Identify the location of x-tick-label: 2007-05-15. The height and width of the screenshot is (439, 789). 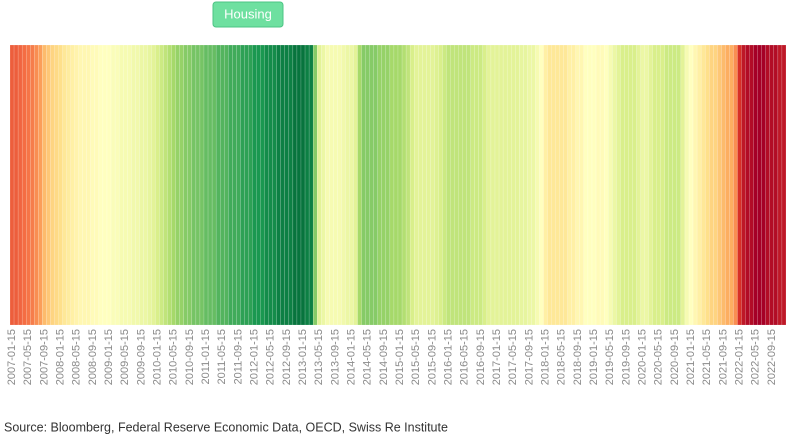
(28, 357).